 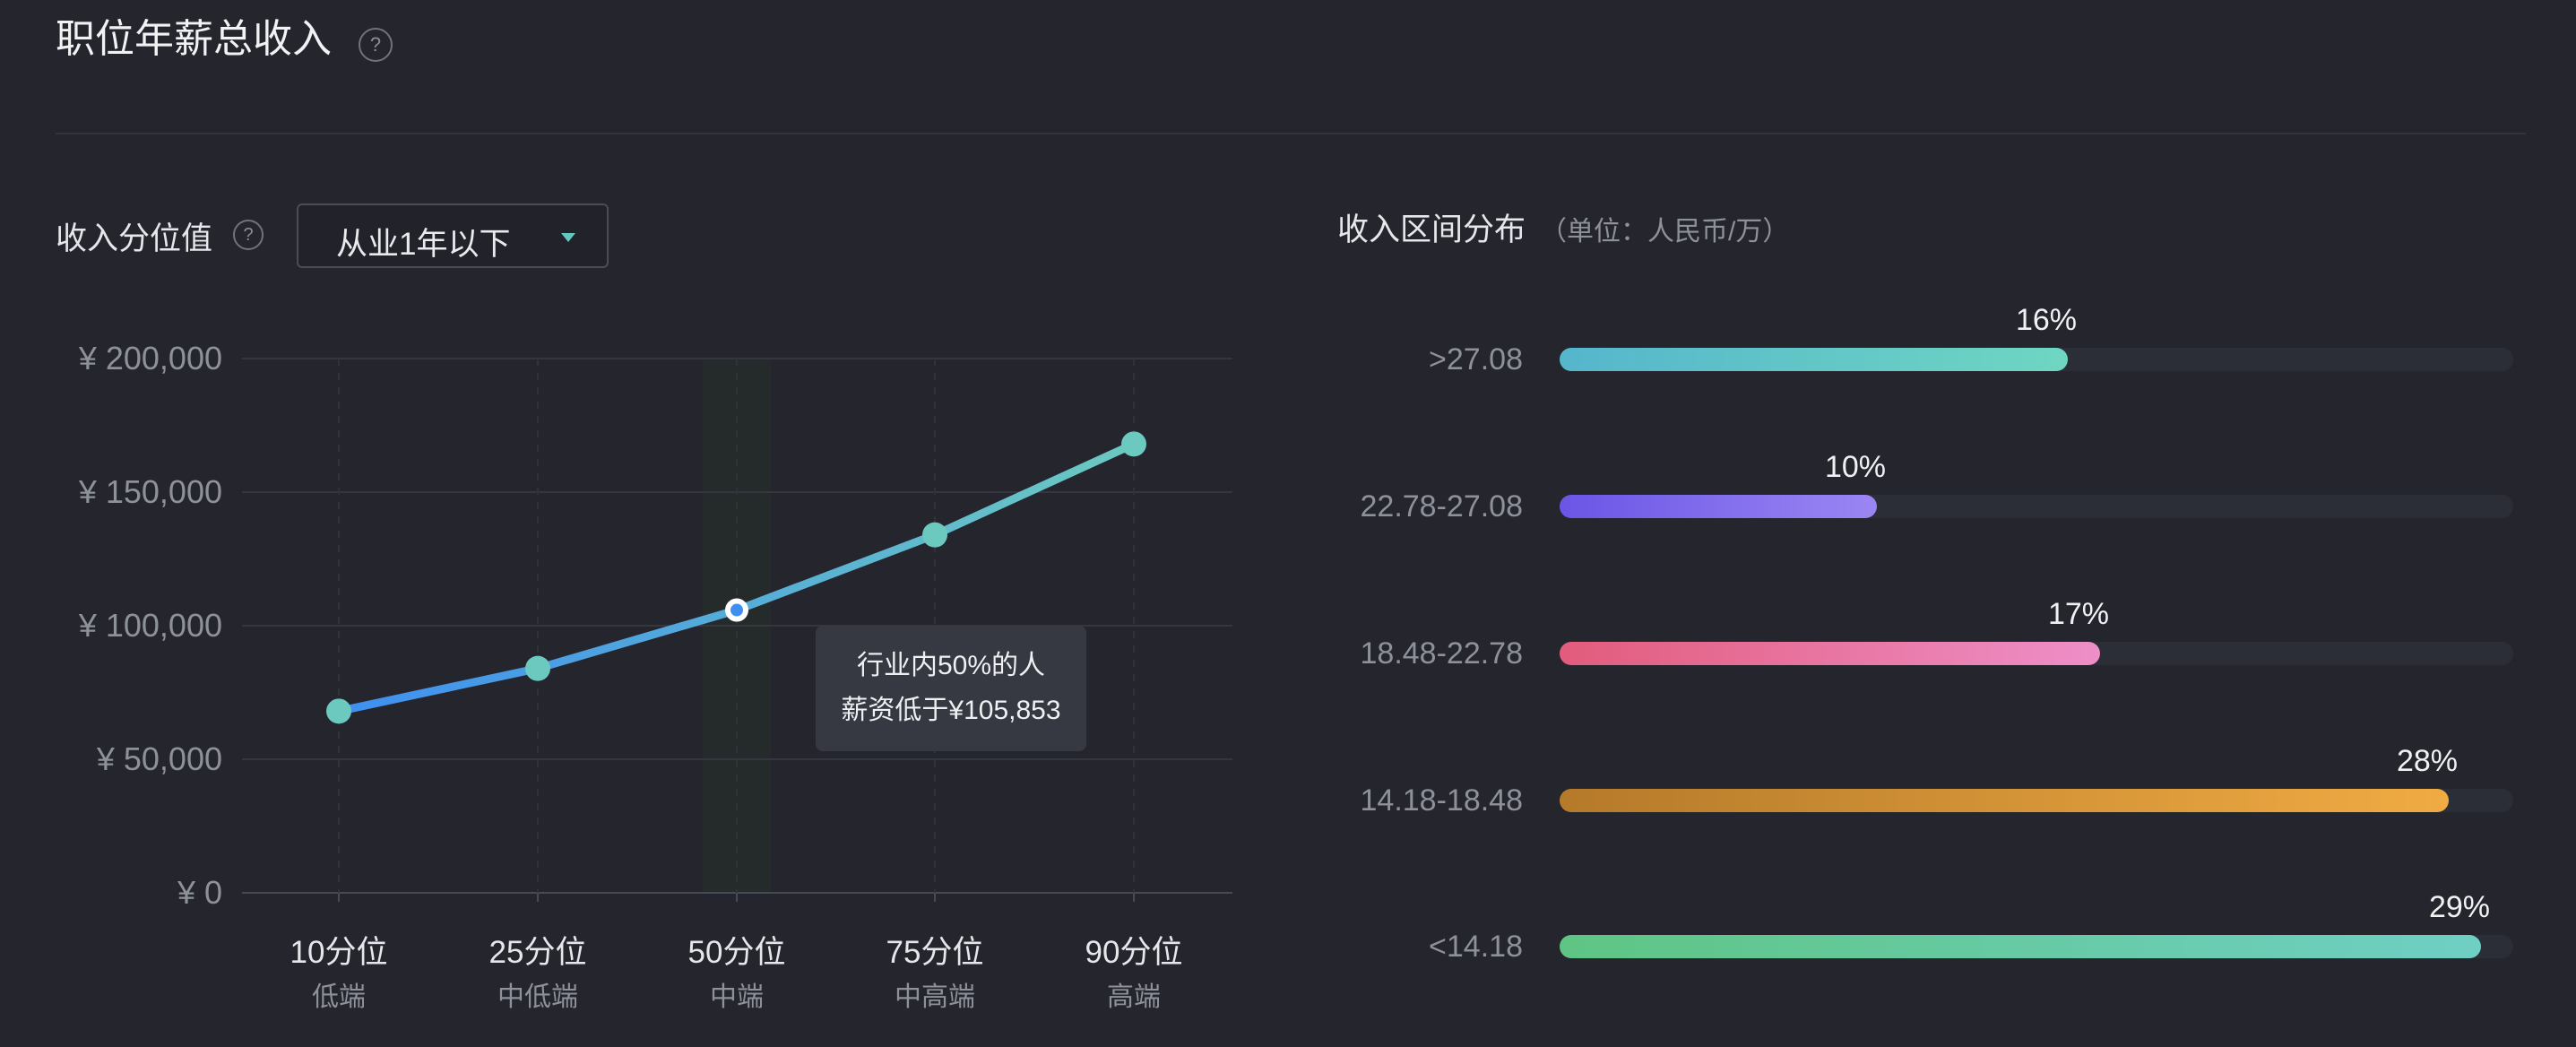 What do you see at coordinates (1855, 467) in the screenshot?
I see `bar-value-label: 10%` at bounding box center [1855, 467].